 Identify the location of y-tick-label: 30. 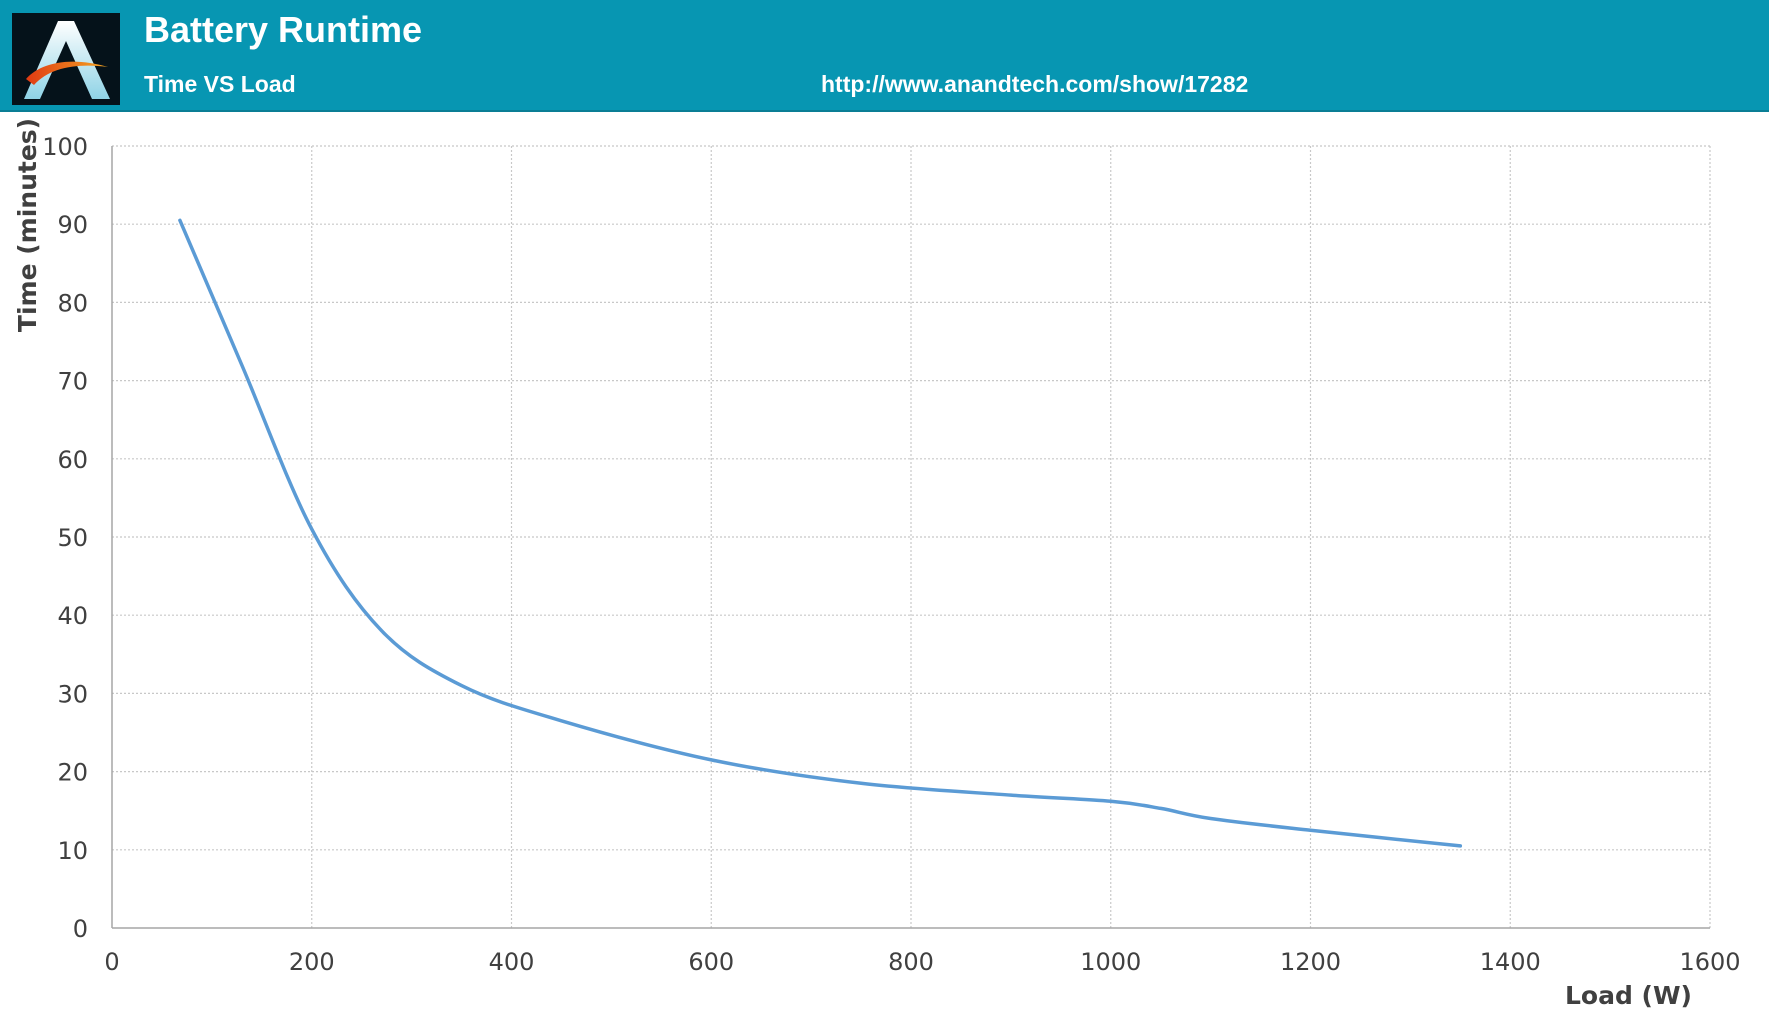
(72, 694).